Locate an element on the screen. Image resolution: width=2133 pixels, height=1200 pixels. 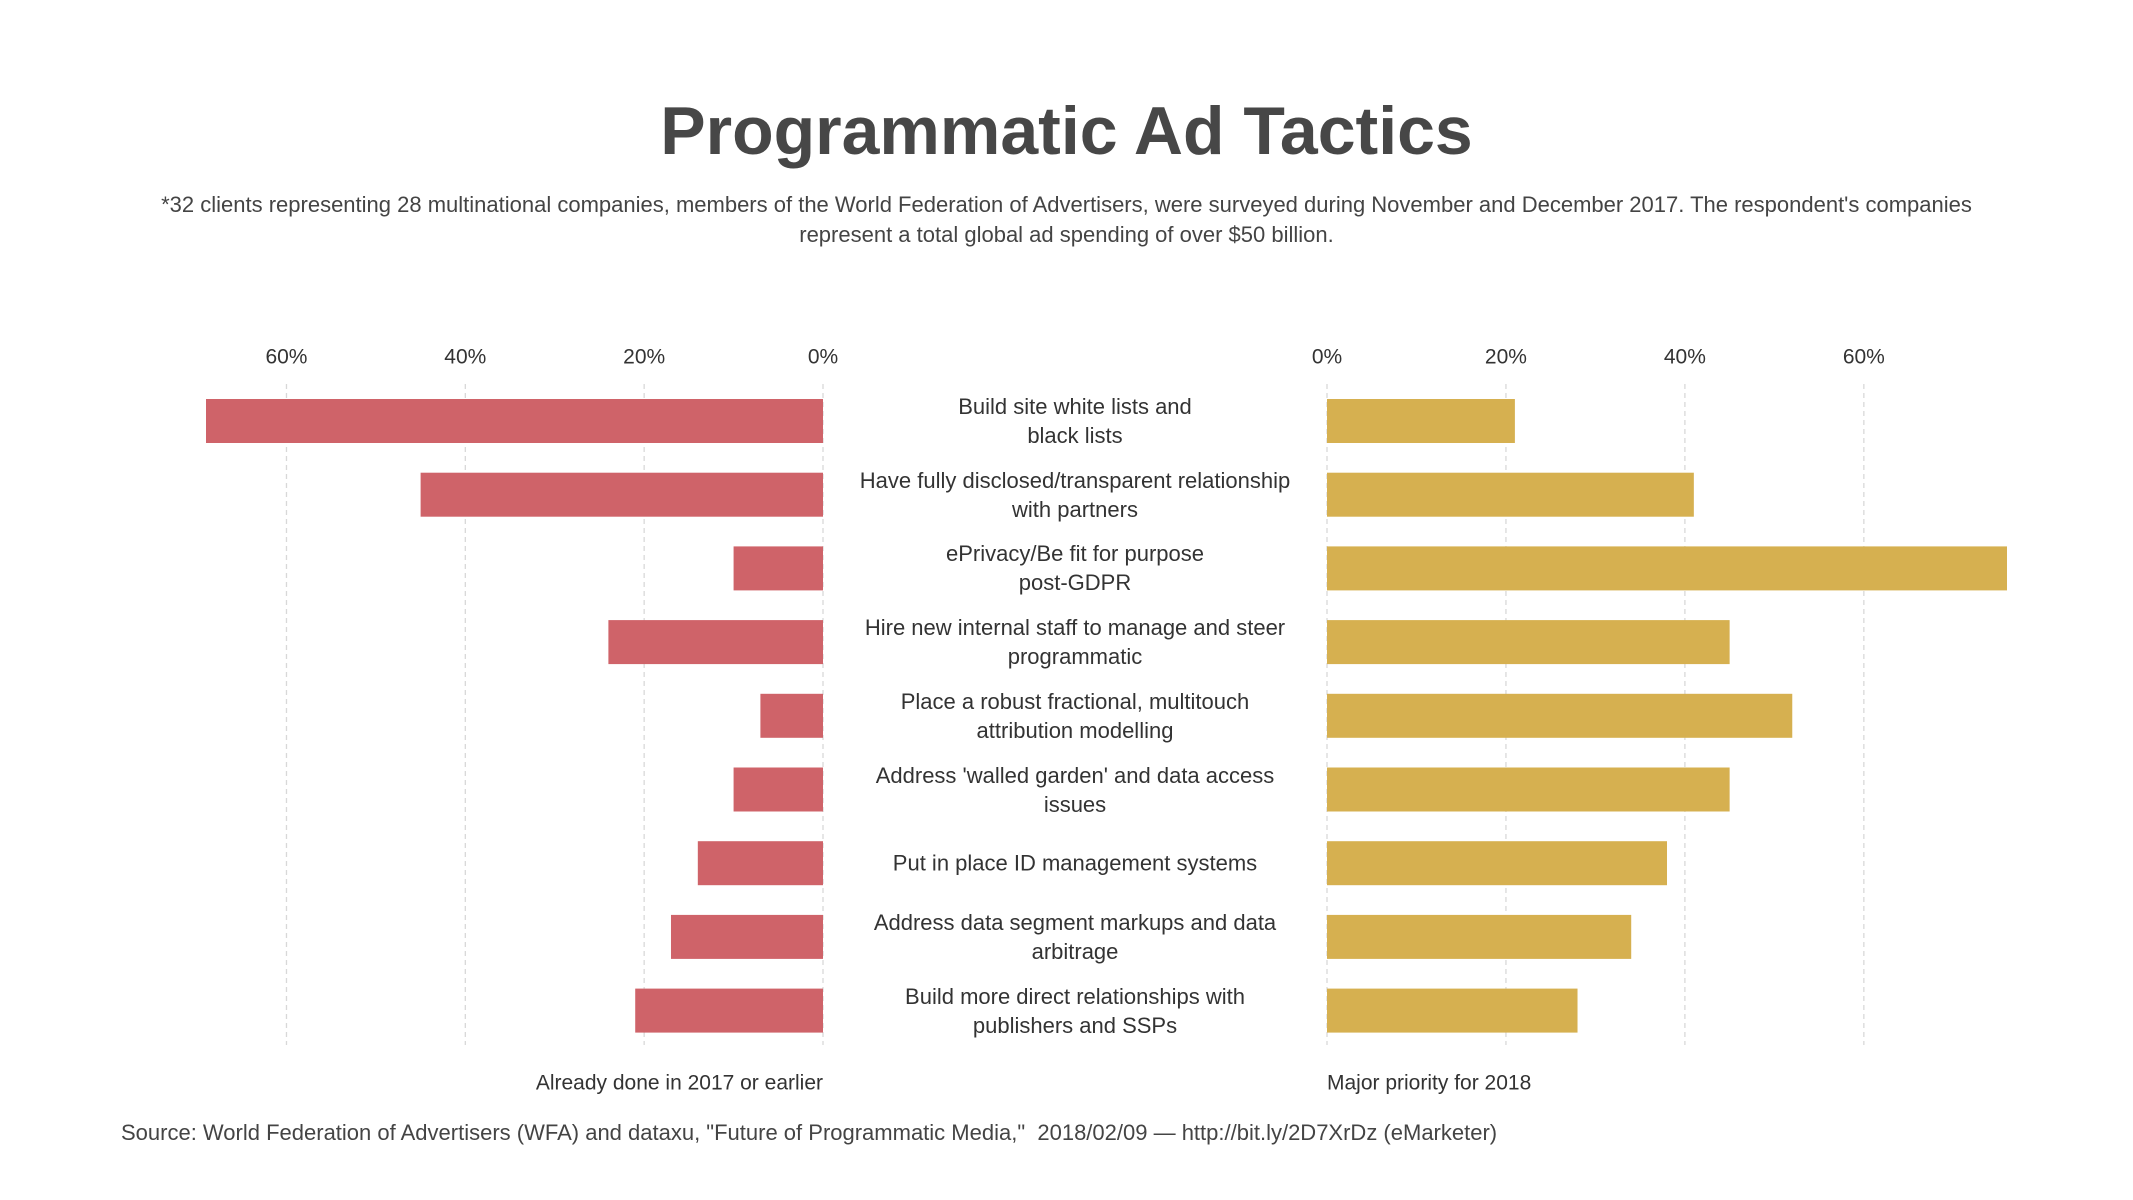
category-label: ePrivacy/Be fit for purpose post-GDPR is located at coordinates (1074, 568).